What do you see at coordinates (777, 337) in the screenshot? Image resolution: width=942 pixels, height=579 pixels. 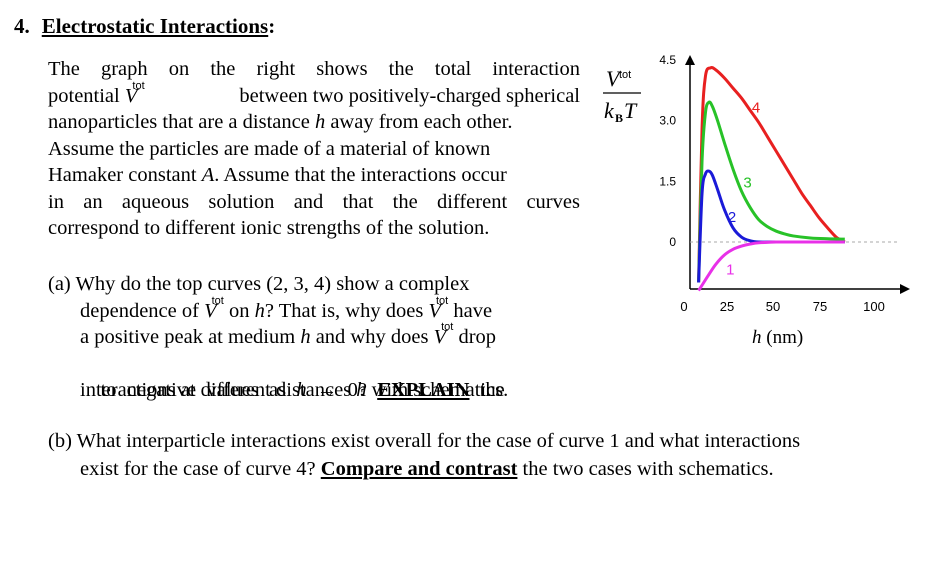 I see `x-axis-label: h (nm)` at bounding box center [777, 337].